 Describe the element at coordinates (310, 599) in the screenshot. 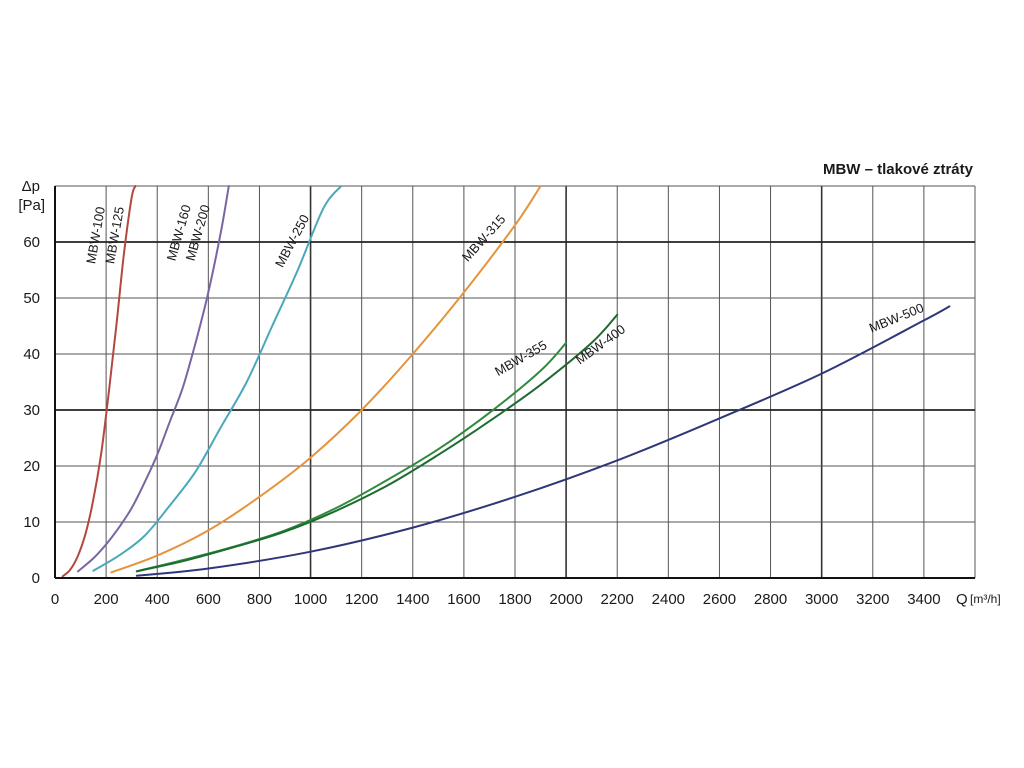

I see `x-tick-label: 1000` at that location.